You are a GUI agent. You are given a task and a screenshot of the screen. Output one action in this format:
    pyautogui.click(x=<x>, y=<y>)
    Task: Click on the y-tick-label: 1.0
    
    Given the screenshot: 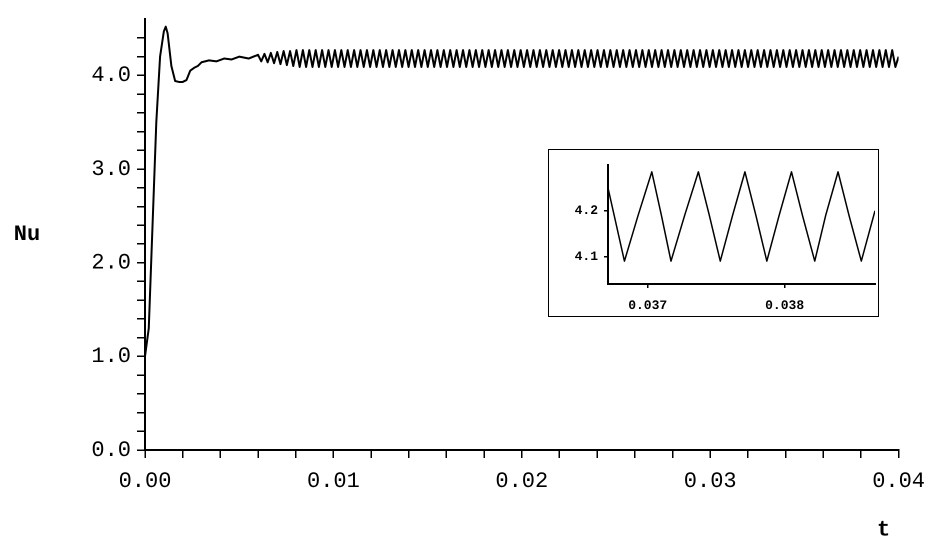 What is the action you would take?
    pyautogui.click(x=111, y=357)
    